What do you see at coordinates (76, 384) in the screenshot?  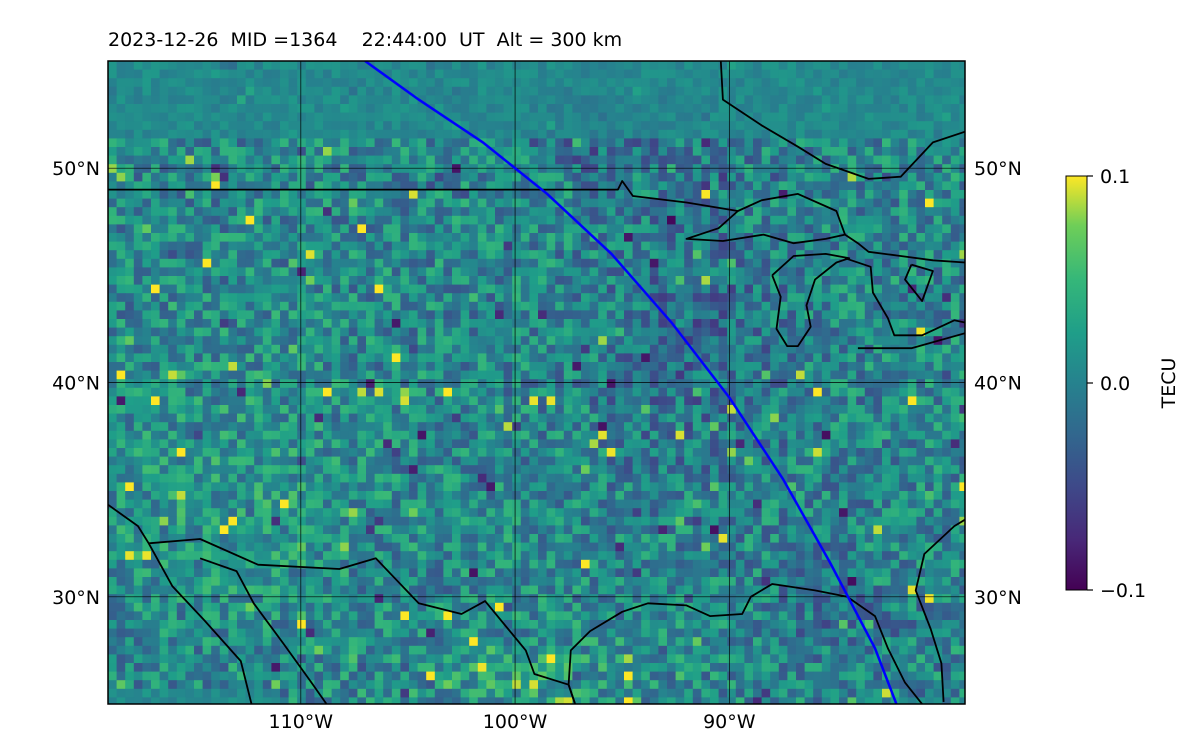 I see `lat-tick-label-left: 40°N` at bounding box center [76, 384].